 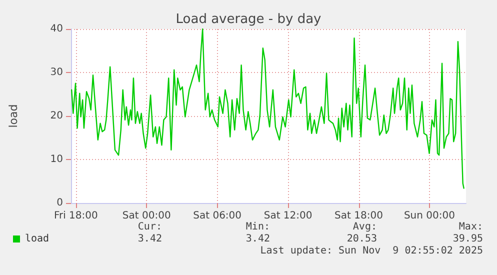 I want to click on x-tick-label: Sat 18:00, so click(x=358, y=216).